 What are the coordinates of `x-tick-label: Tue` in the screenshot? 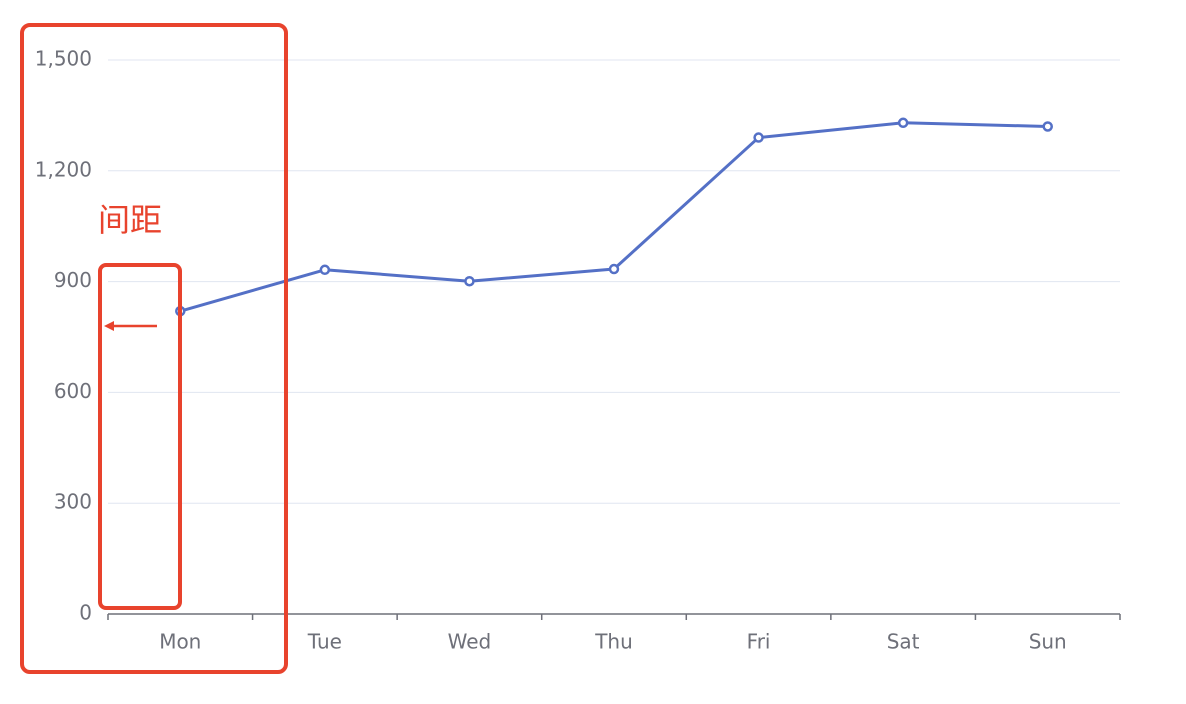 It's located at (324, 642).